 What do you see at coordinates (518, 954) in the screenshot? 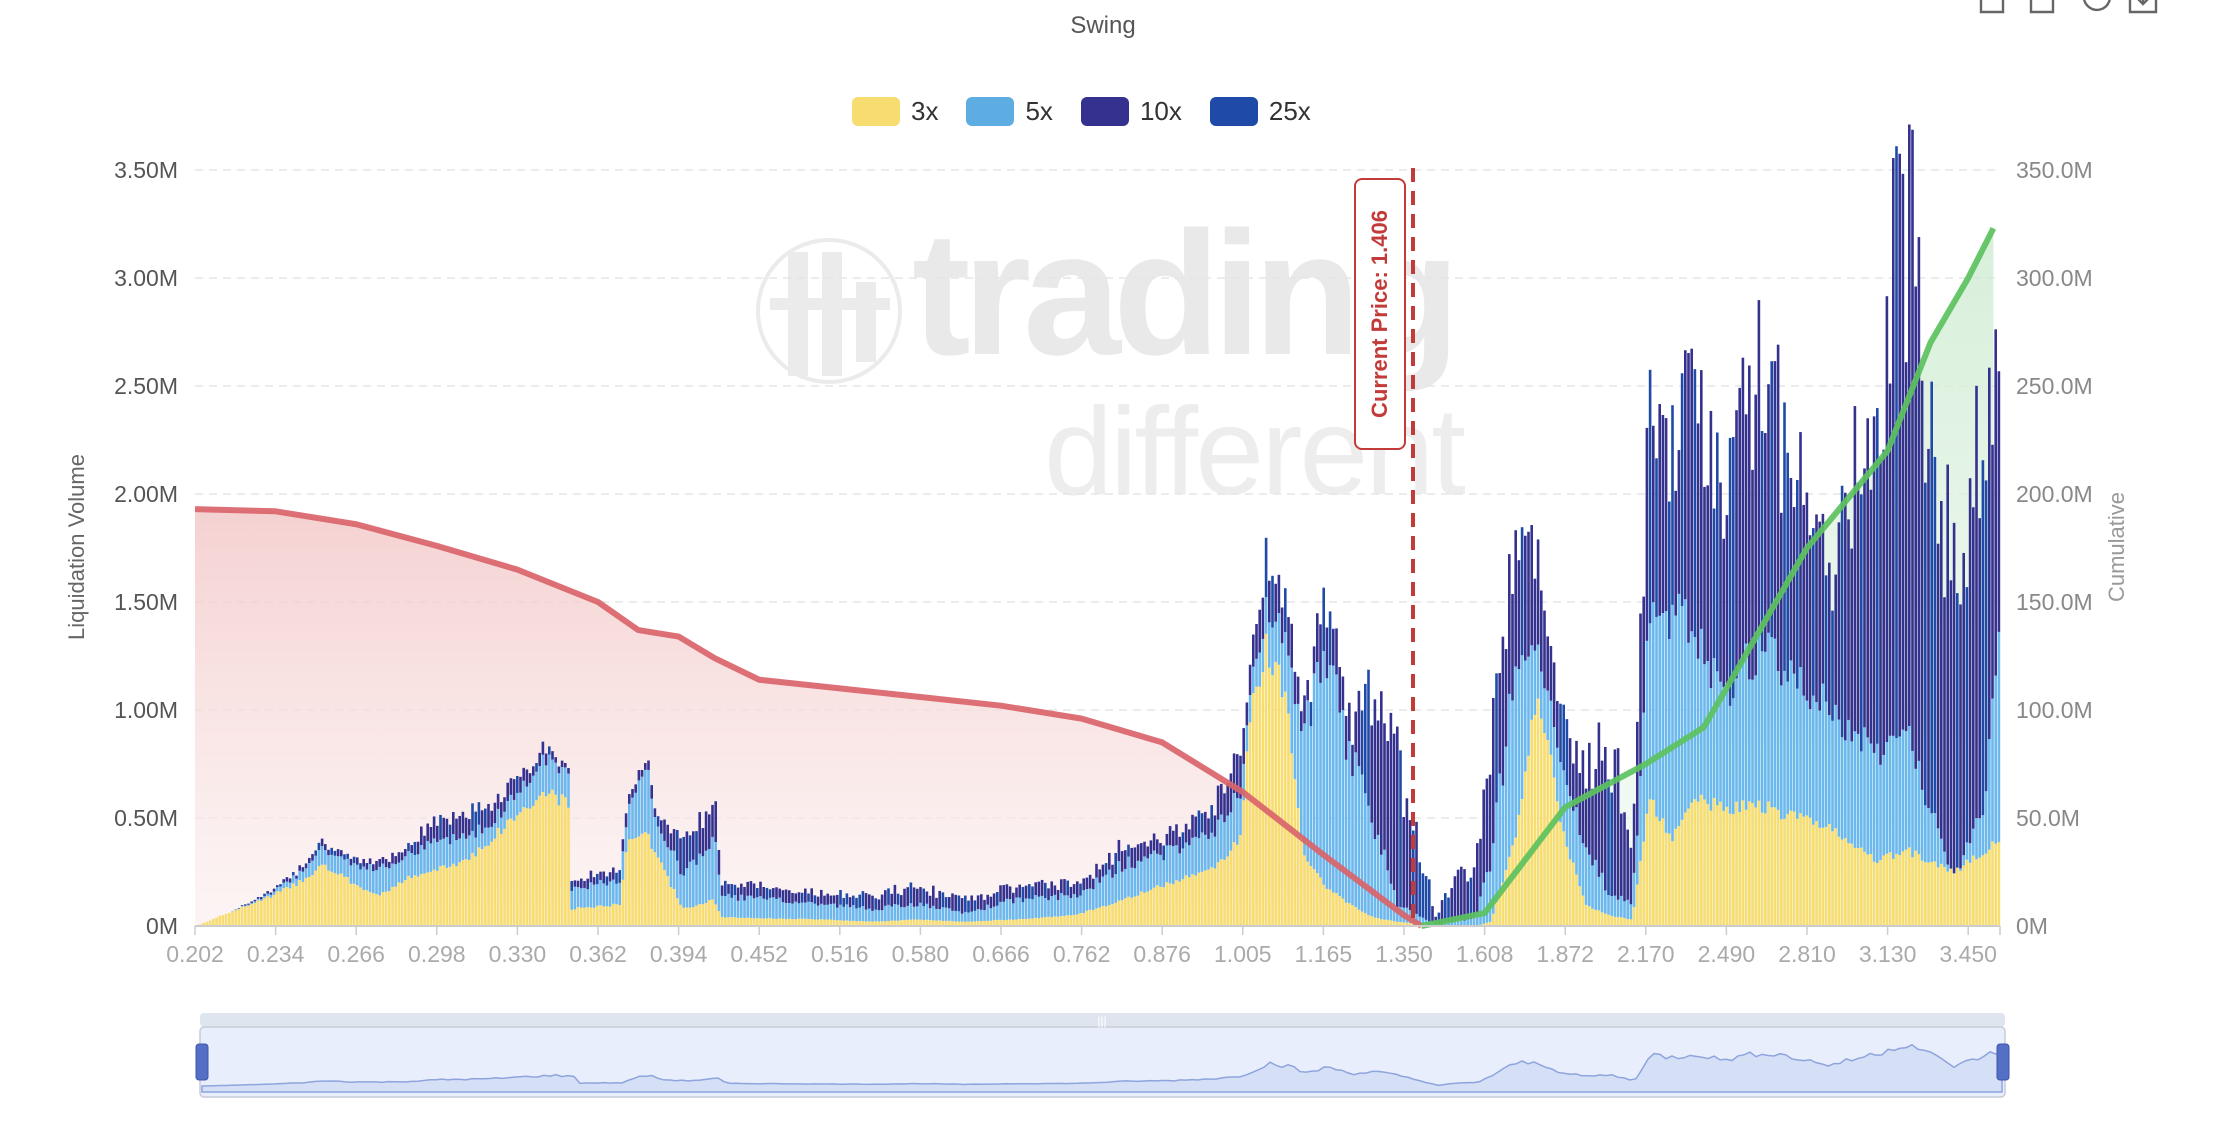
I see `x-tick-label: 0.330` at bounding box center [518, 954].